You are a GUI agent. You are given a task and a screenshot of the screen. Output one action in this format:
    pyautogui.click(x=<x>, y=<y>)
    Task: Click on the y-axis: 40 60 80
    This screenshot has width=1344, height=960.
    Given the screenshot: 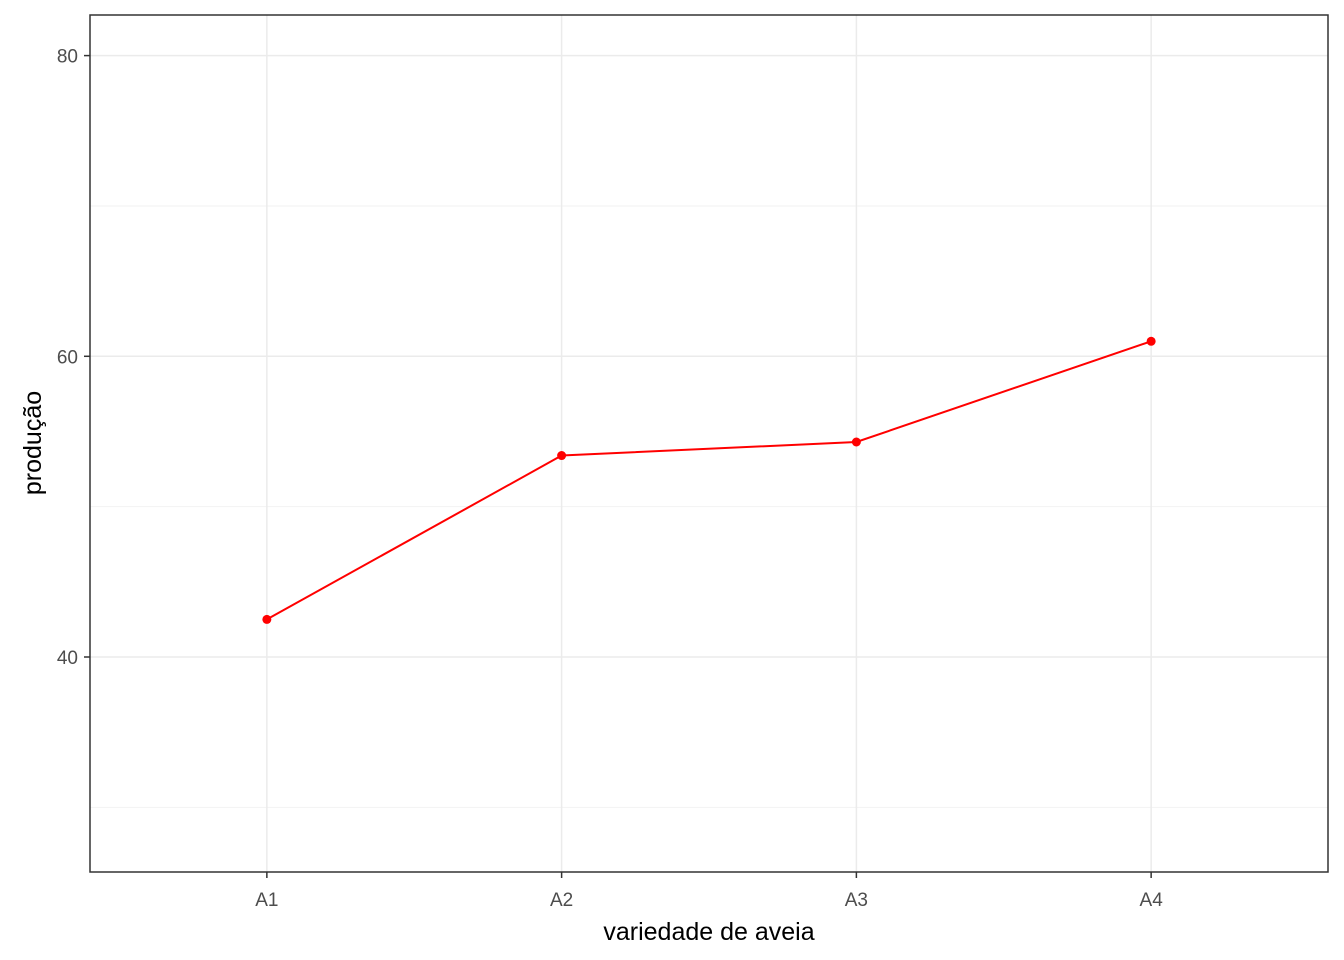 What is the action you would take?
    pyautogui.click(x=73, y=358)
    